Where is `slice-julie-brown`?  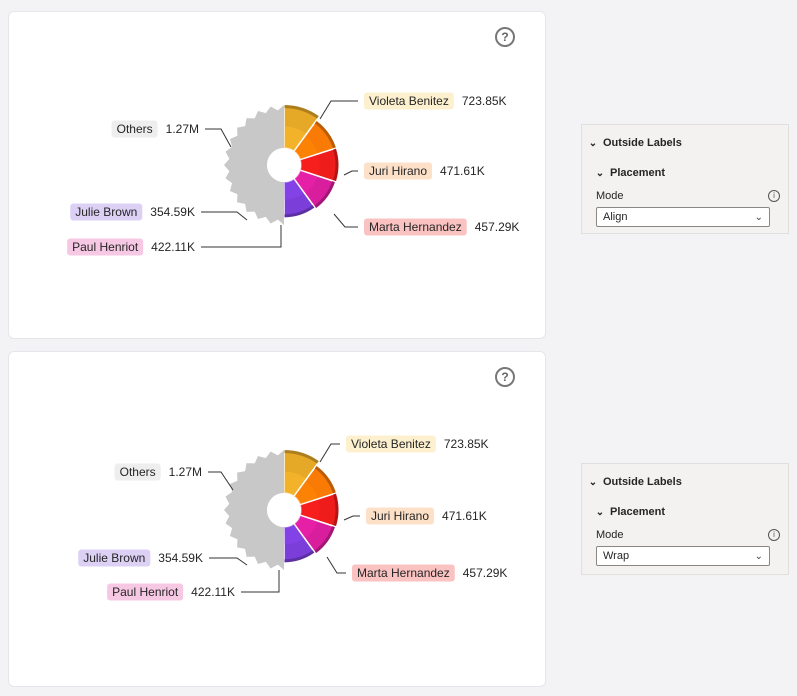
slice-julie-brown is located at coordinates (299, 198).